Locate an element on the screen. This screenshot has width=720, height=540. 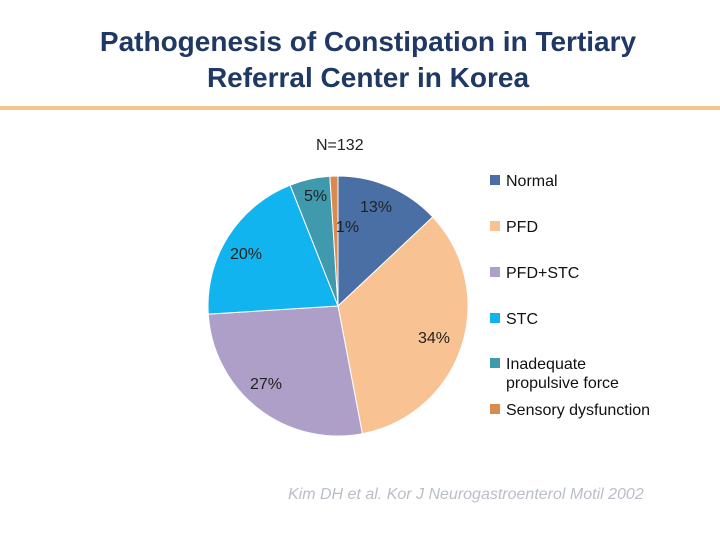
slice-label: 5% is located at coordinates (315, 196).